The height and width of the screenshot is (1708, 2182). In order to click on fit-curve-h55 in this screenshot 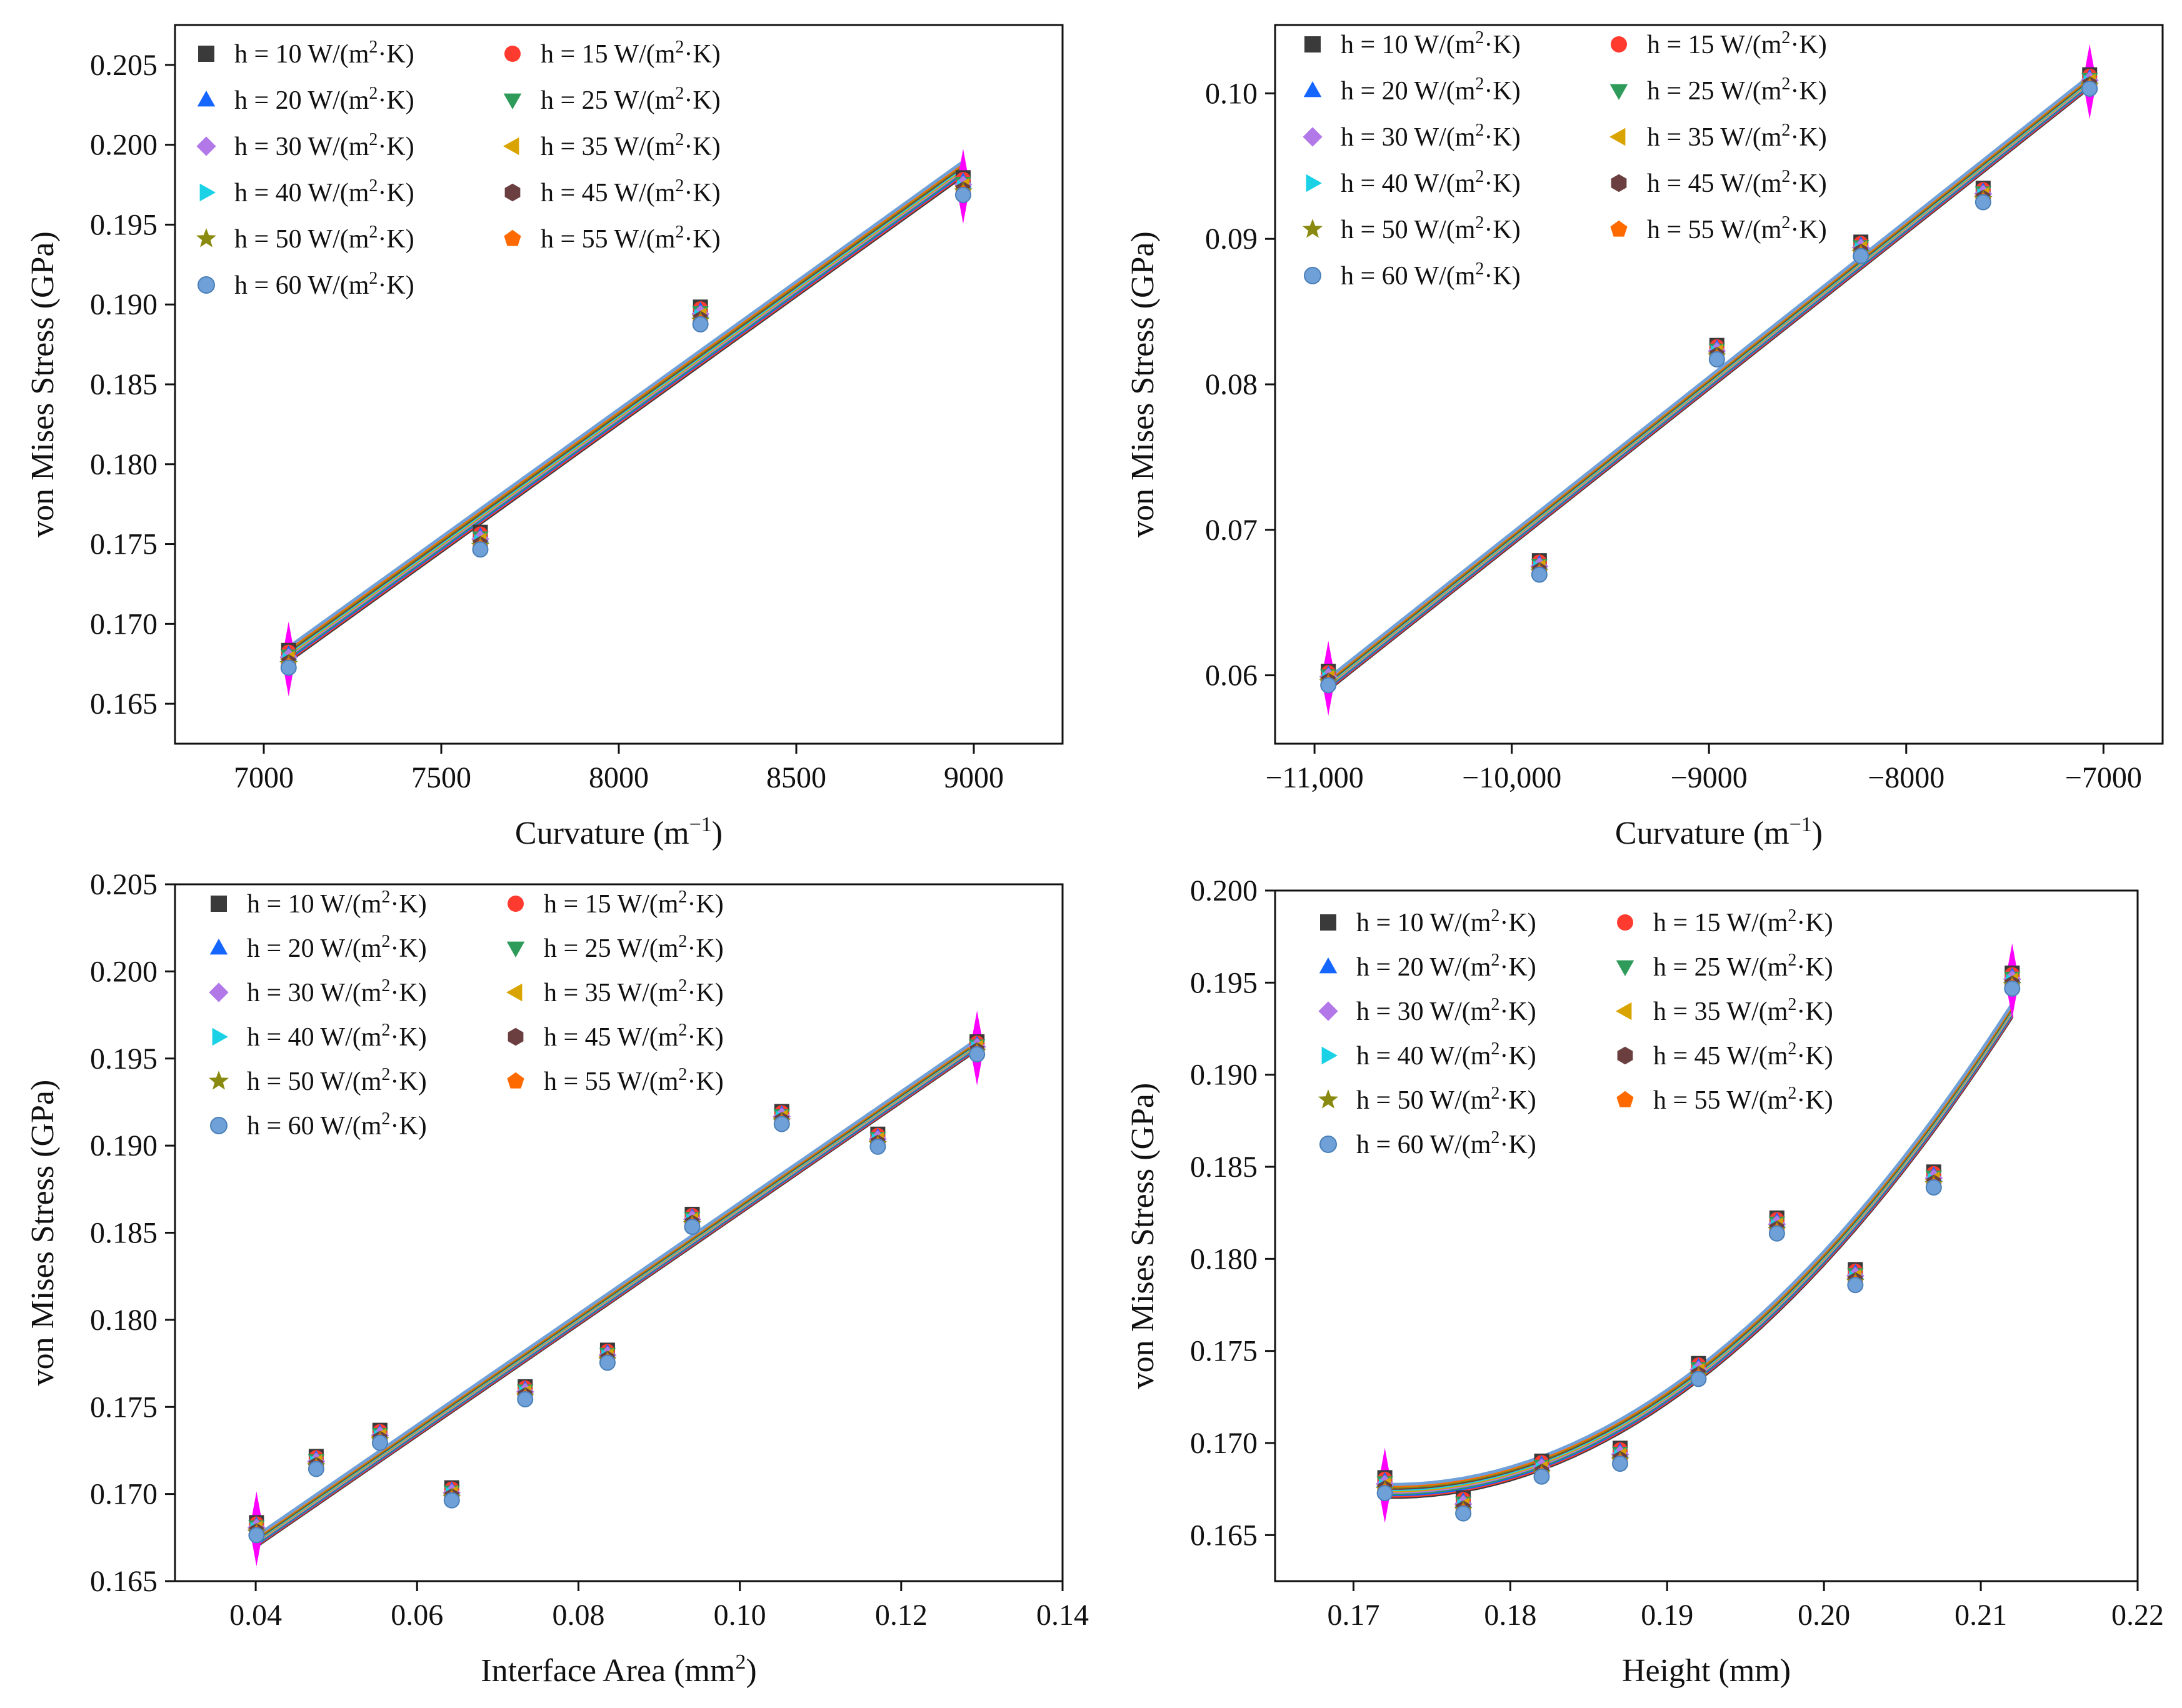, I will do `click(1699, 1245)`.